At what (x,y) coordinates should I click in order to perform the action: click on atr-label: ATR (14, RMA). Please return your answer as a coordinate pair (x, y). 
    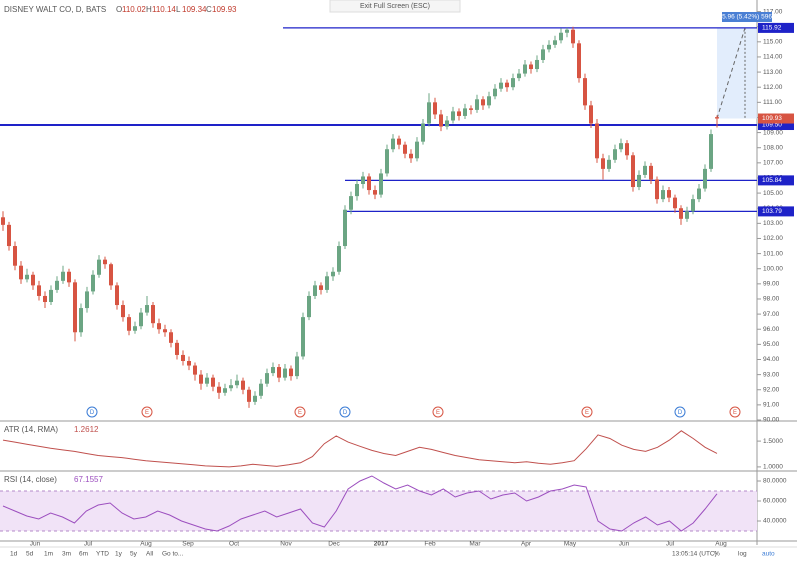
    Looking at the image, I should click on (31, 429).